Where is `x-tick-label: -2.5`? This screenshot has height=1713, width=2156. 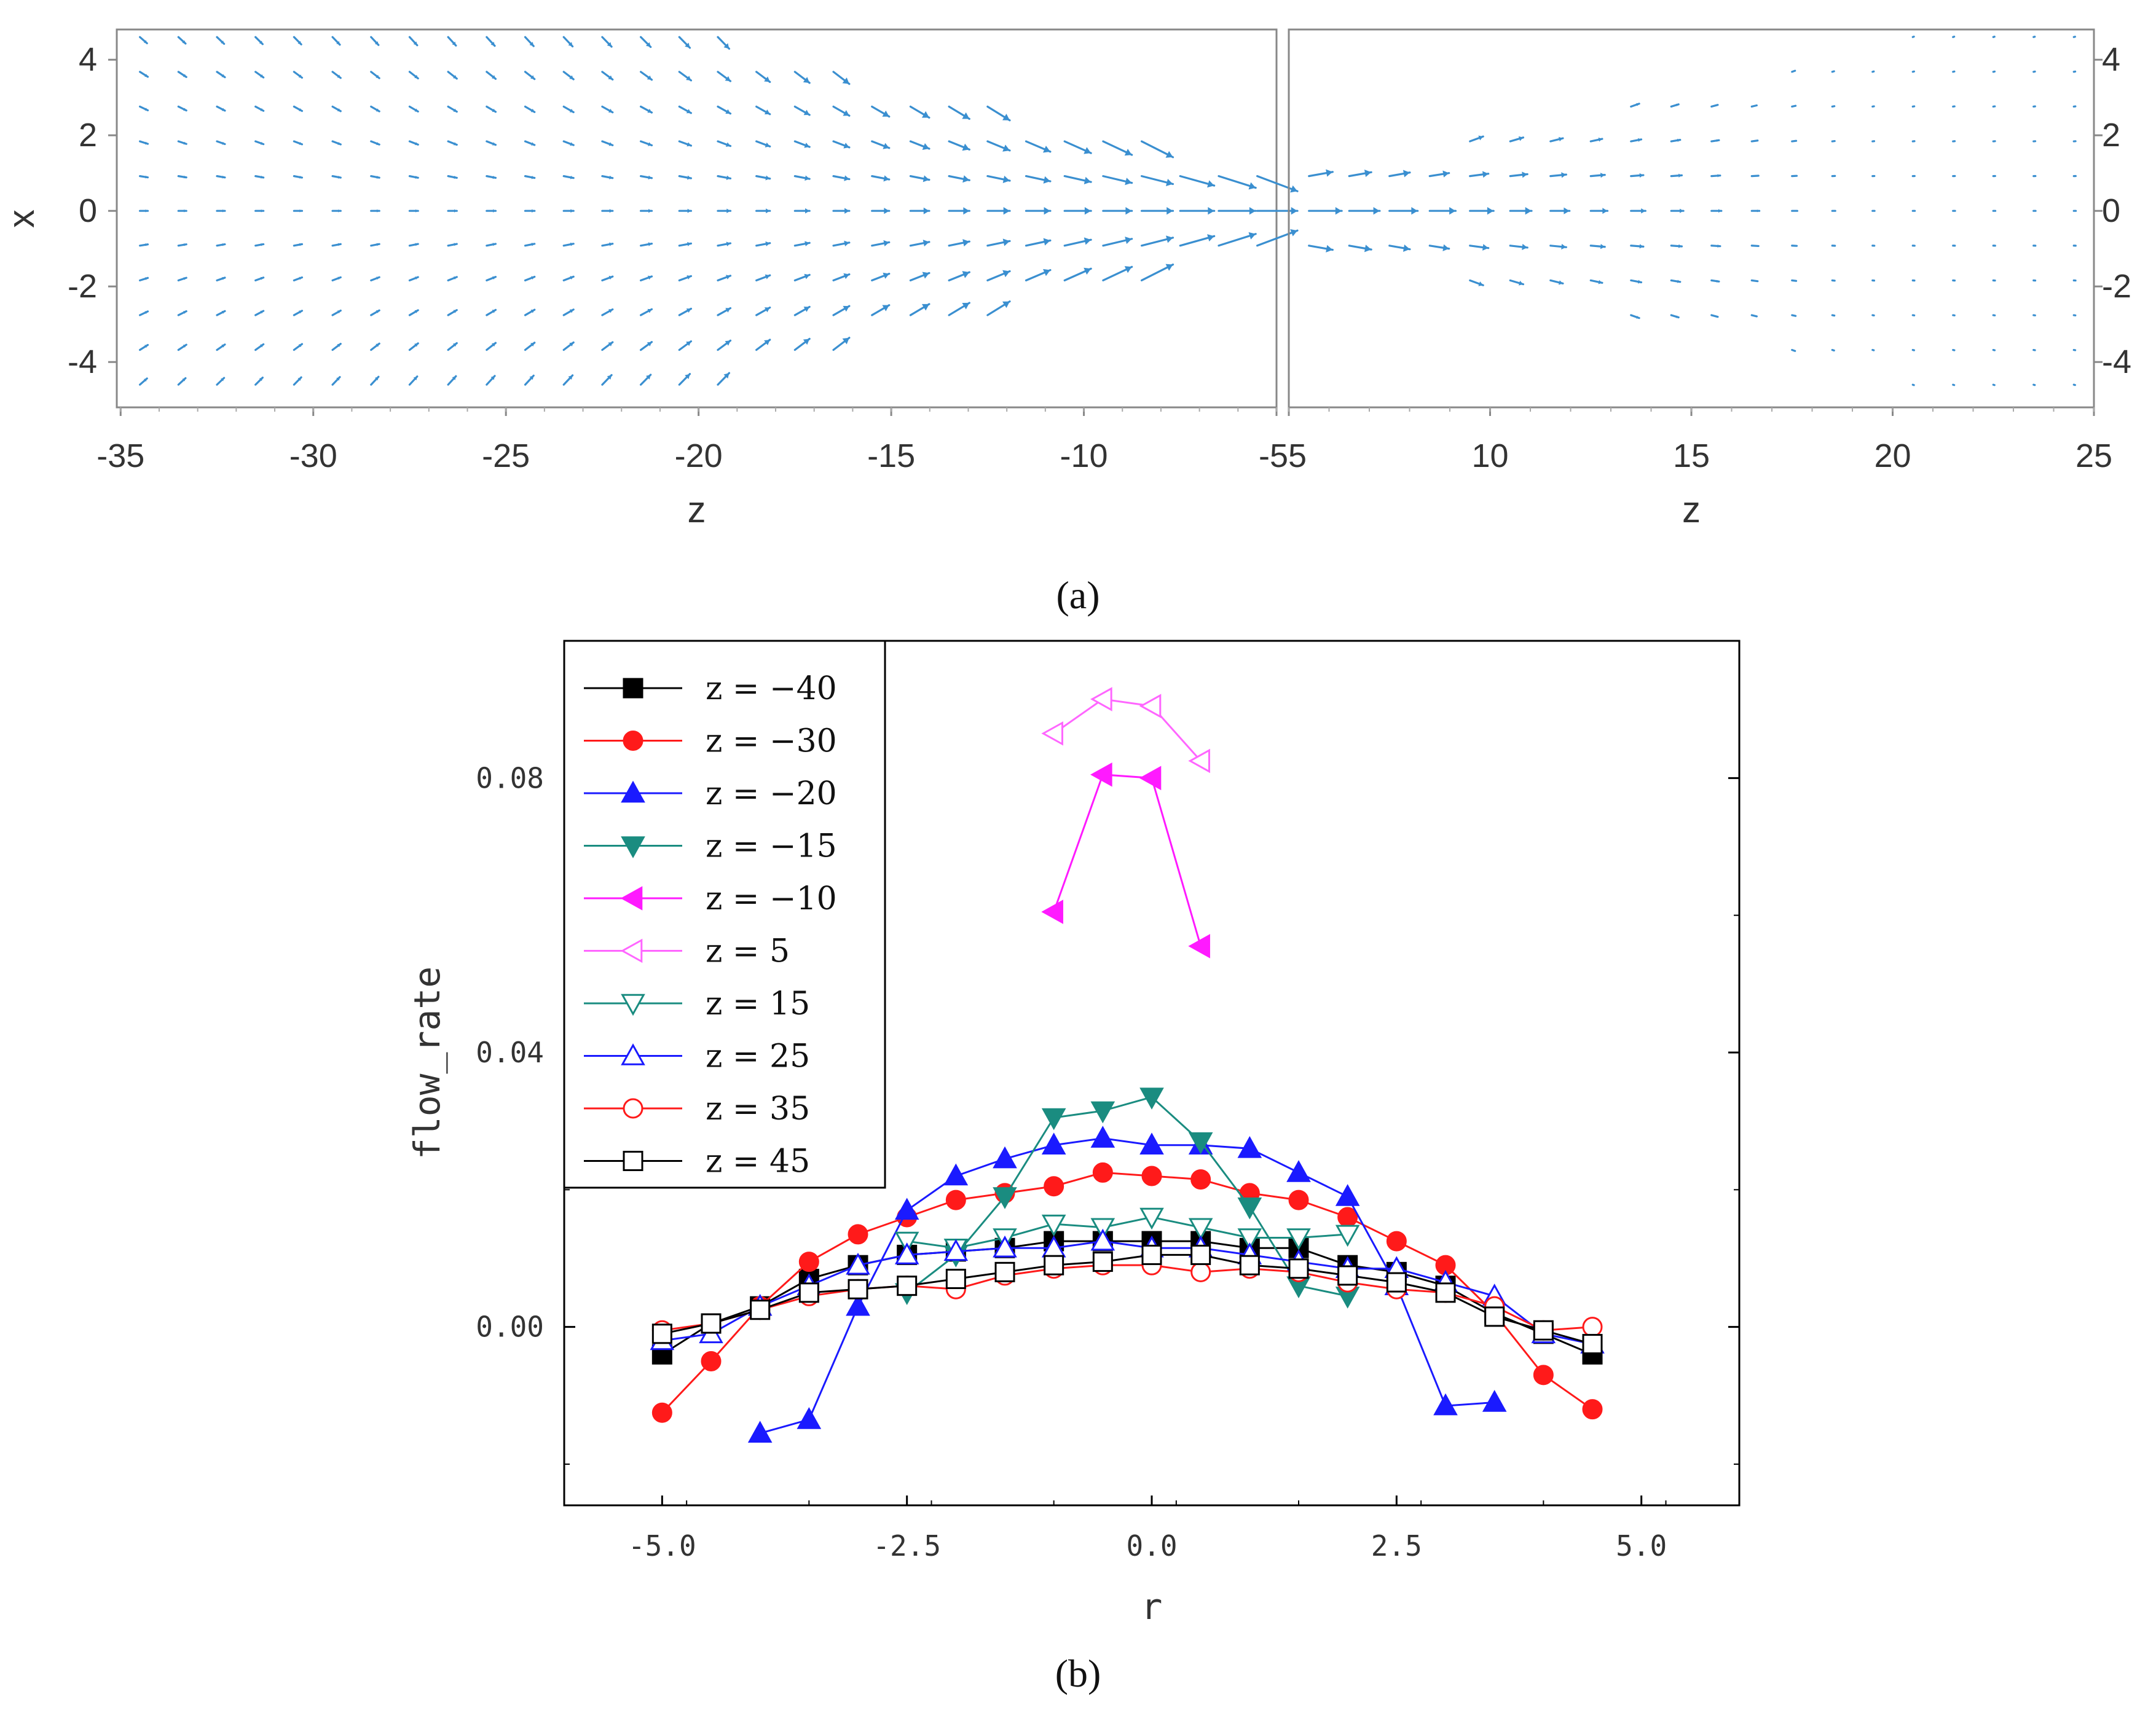
x-tick-label: -2.5 is located at coordinates (907, 1545).